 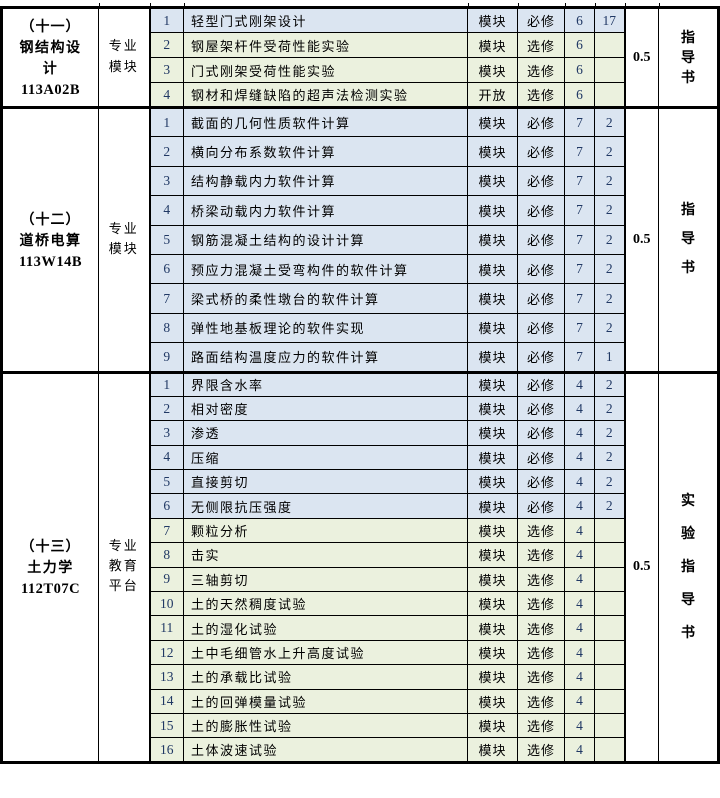 What do you see at coordinates (325, 19) in the screenshot?
I see `experiment-name-cell: 轻型门式刚架设计` at bounding box center [325, 19].